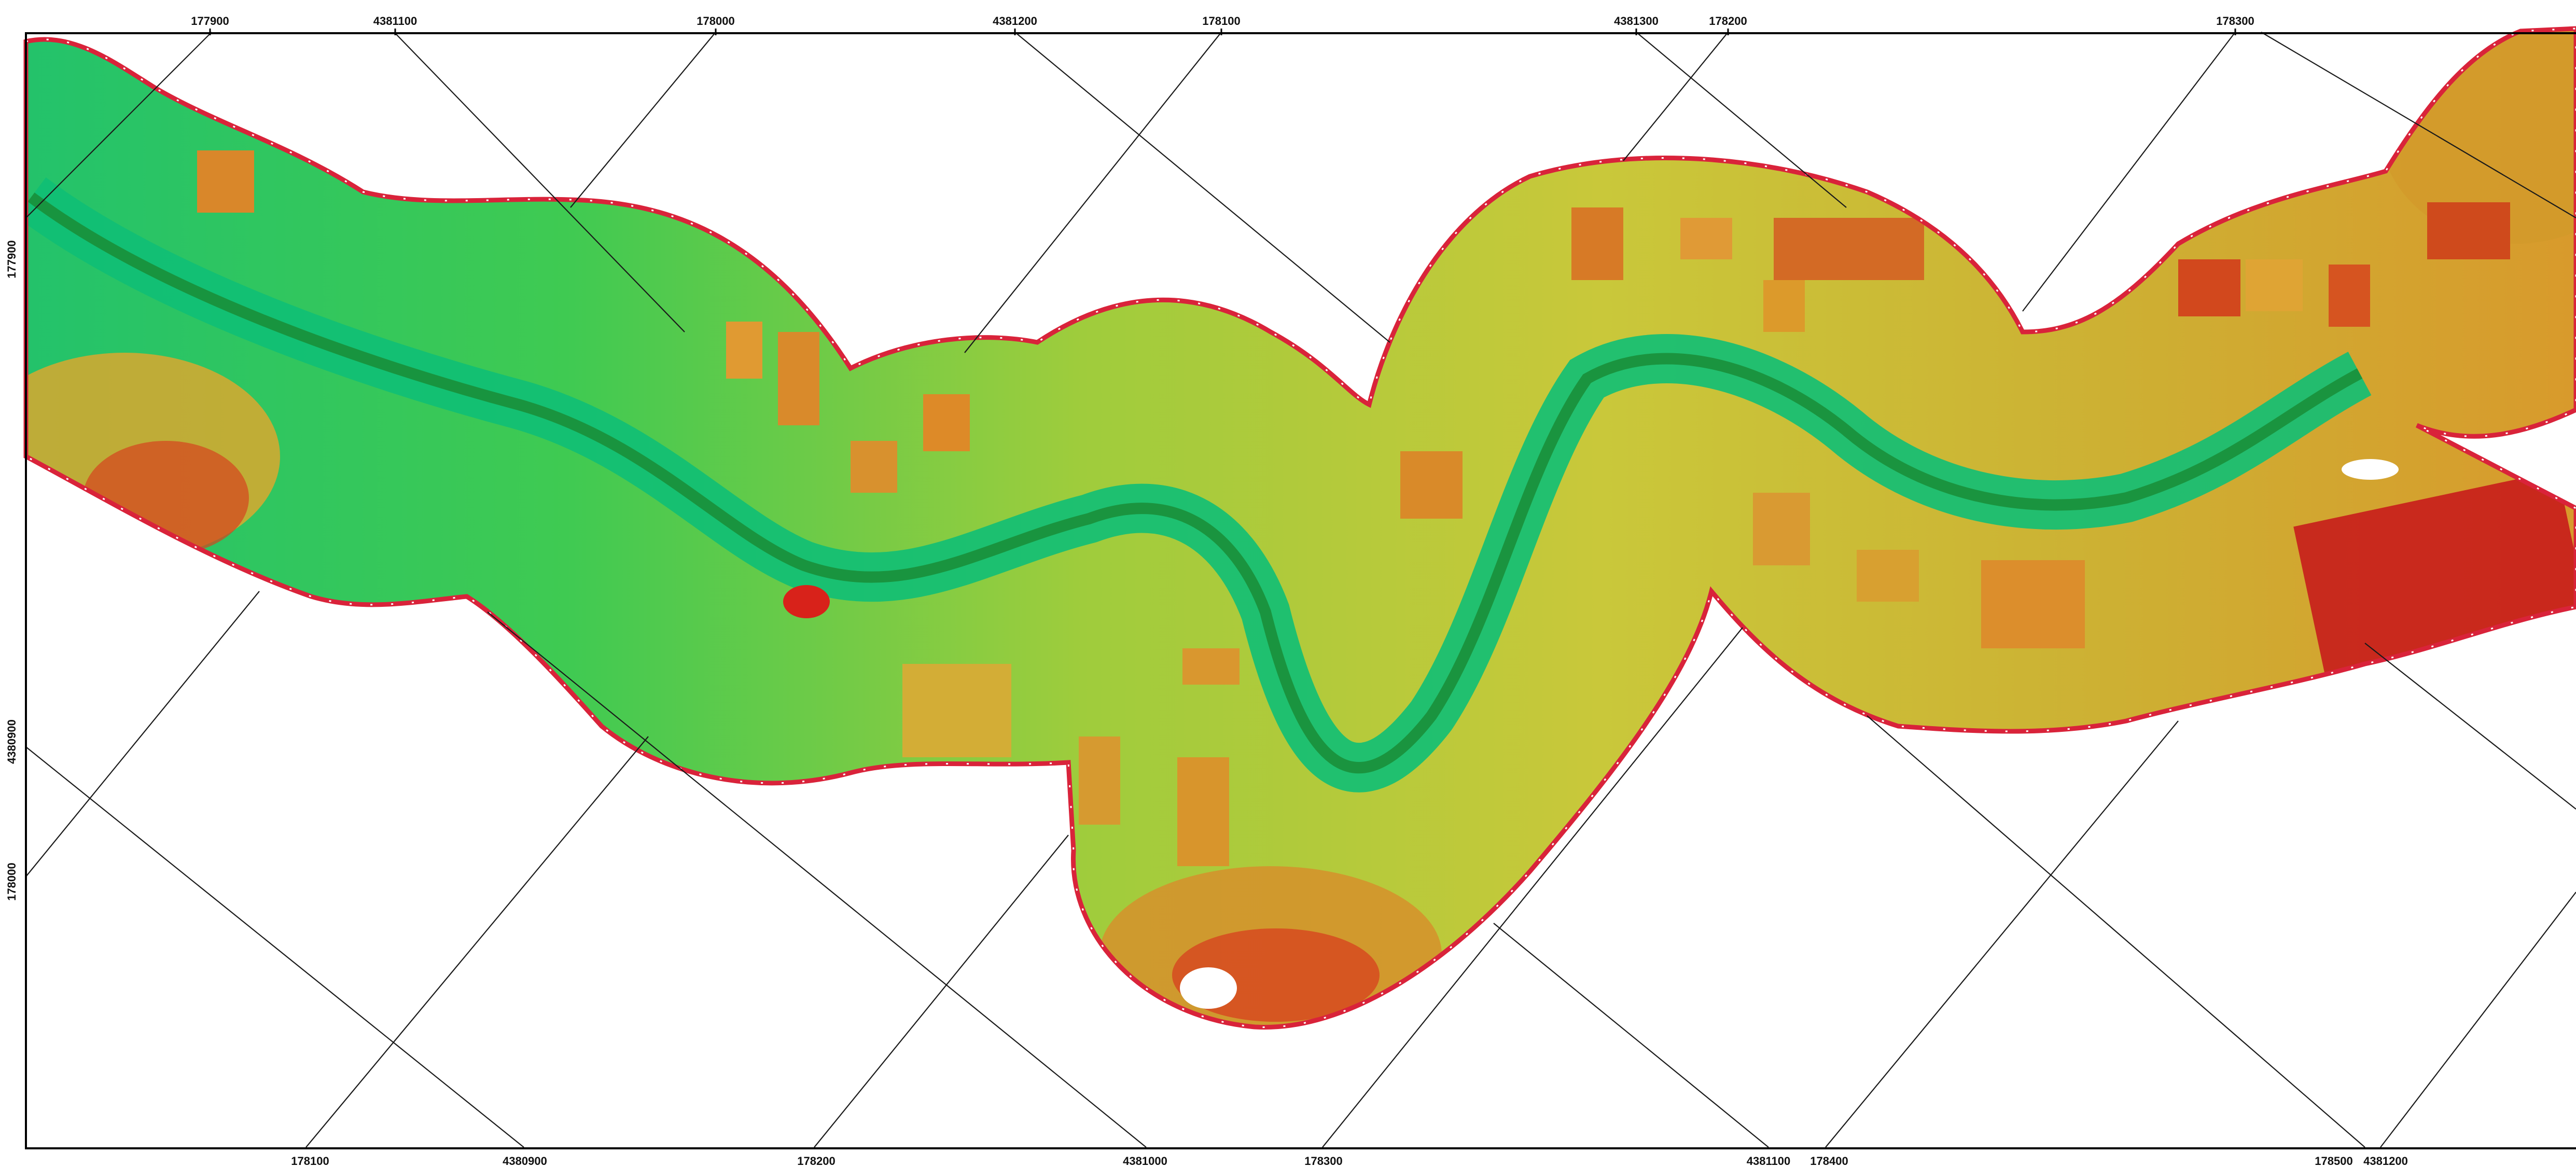 Image resolution: width=2576 pixels, height=1167 pixels. What do you see at coordinates (1015, 21) in the screenshot?
I see `top-label: 4381200` at bounding box center [1015, 21].